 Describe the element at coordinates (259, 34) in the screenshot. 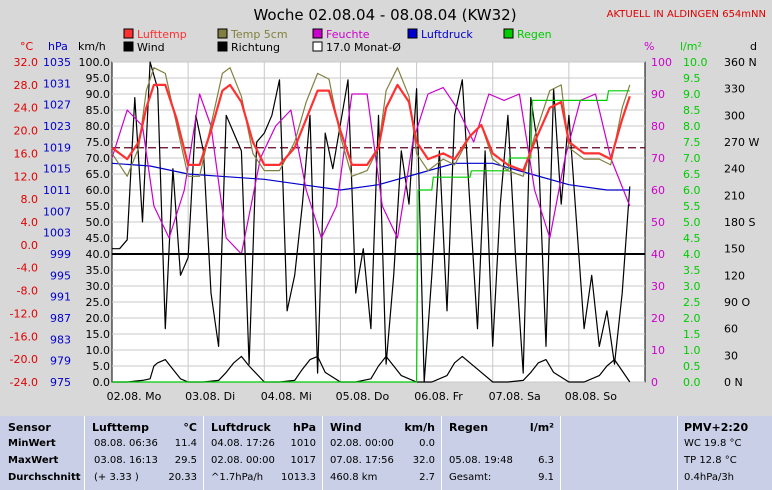

I see `legend-label: Temp 5cm` at that location.